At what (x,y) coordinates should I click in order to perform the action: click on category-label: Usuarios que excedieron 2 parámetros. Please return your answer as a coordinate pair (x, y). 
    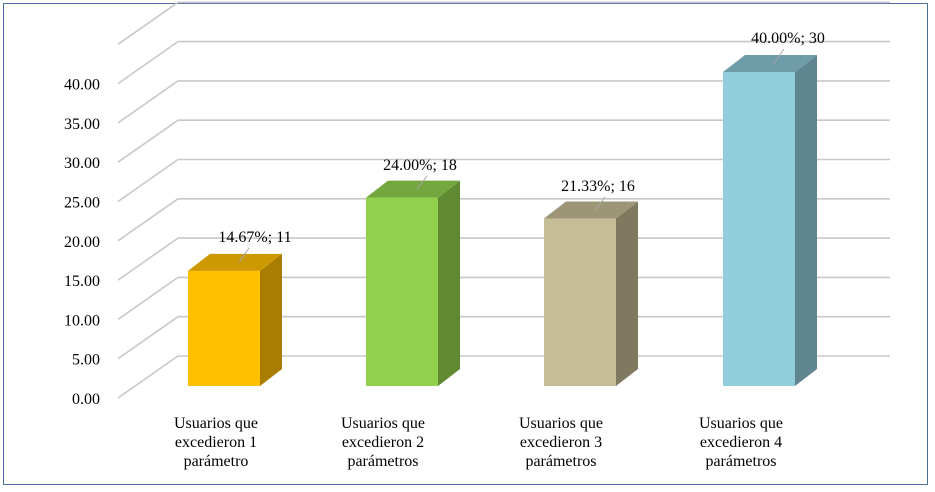
    Looking at the image, I should click on (383, 442).